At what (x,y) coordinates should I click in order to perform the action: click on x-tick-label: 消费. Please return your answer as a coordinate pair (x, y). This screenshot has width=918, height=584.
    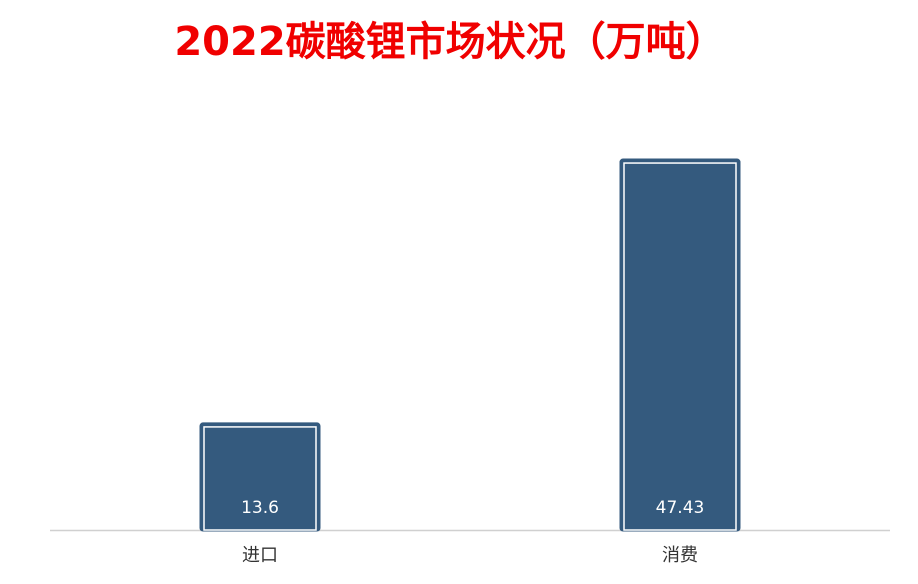
    Looking at the image, I should click on (680, 555).